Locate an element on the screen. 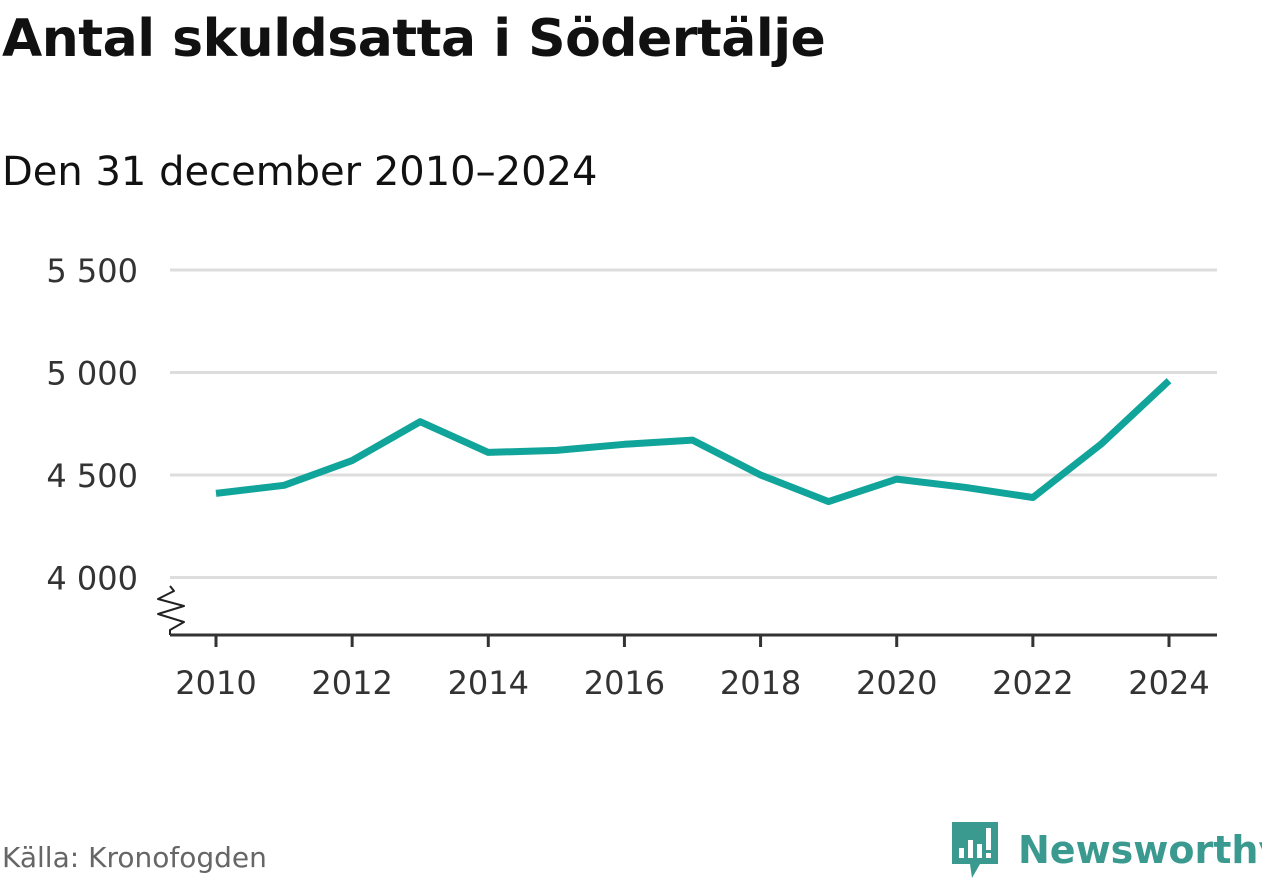 The height and width of the screenshot is (880, 1262). y-tick-label: 4 500 is located at coordinates (92, 476).